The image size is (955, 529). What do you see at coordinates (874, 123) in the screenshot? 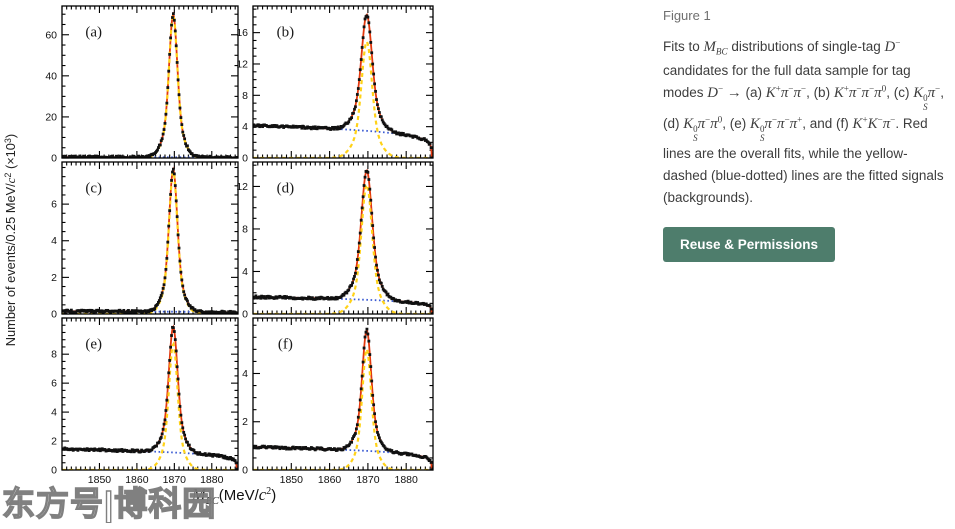
I see `math-expression: K+K−π−` at bounding box center [874, 123].